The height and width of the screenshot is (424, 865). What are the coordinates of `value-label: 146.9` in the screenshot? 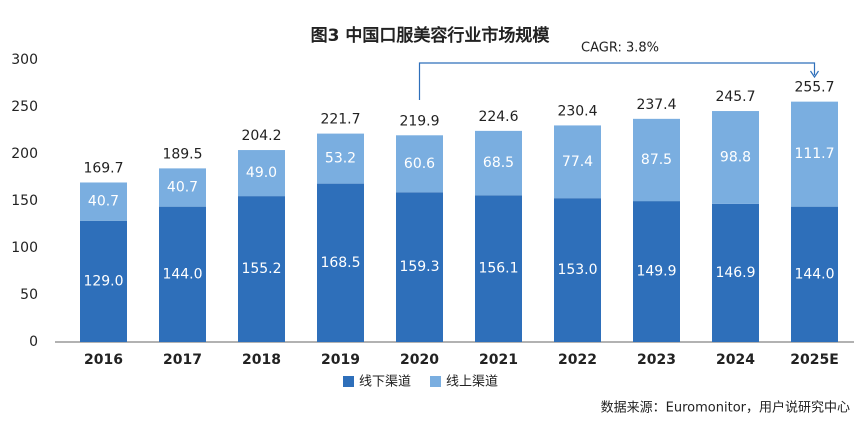 It's located at (735, 273).